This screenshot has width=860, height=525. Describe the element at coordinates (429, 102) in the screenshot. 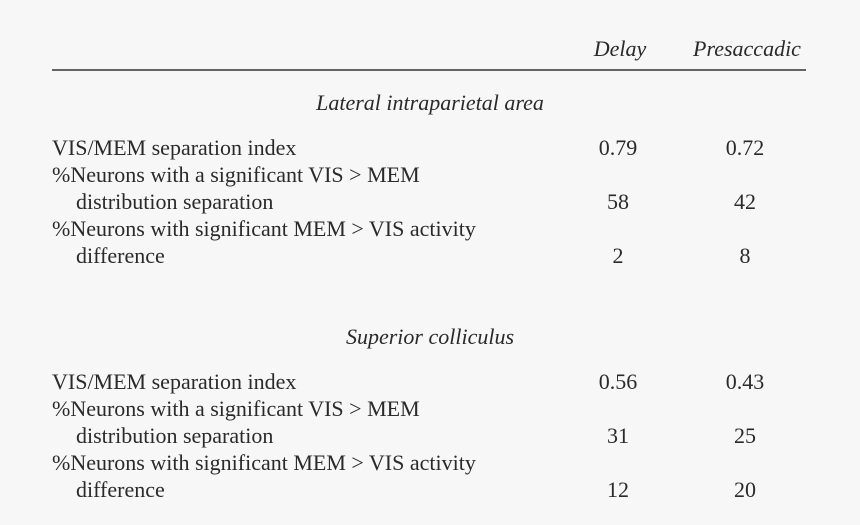

I see `section-title: Lateral intraparietal area` at that location.